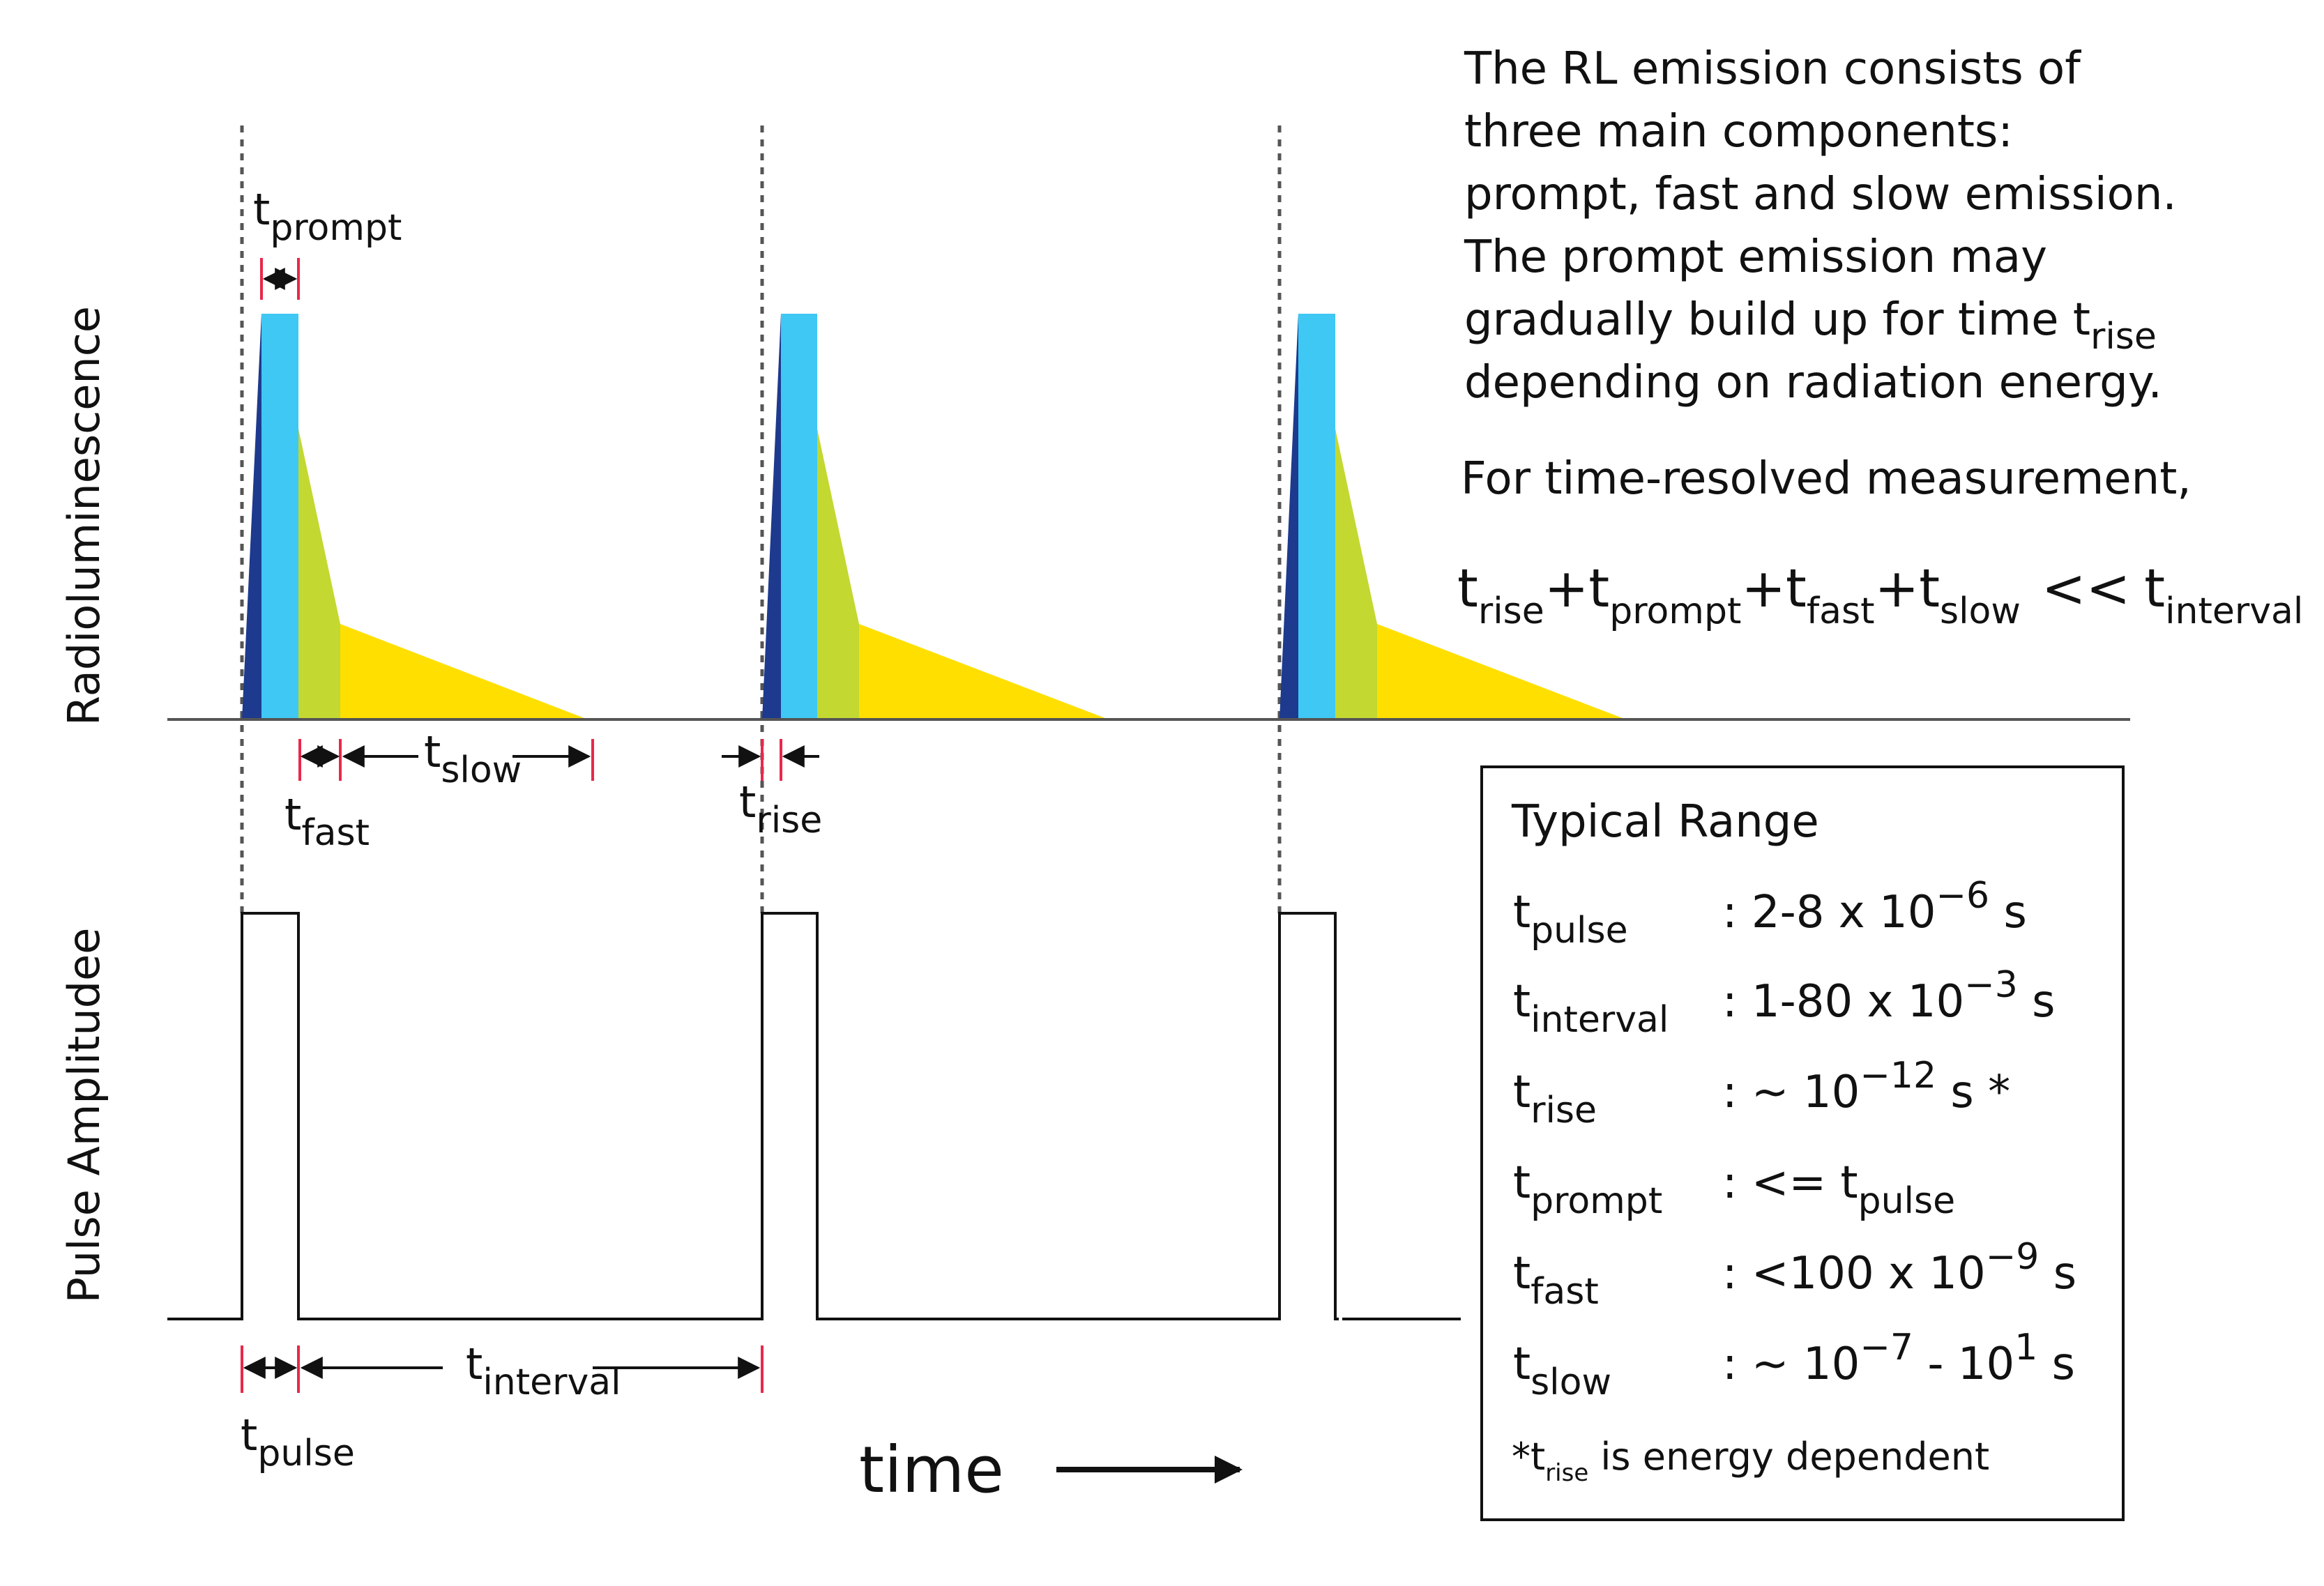 This screenshot has width=2324, height=1586. I want to click on svg-text: trise, so click(1555, 1099).